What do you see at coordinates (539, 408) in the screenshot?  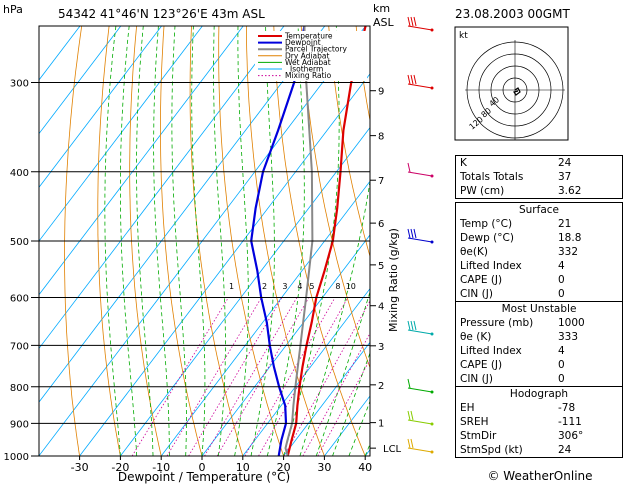 I see `hodograph-stat-row: EH -78` at bounding box center [539, 408].